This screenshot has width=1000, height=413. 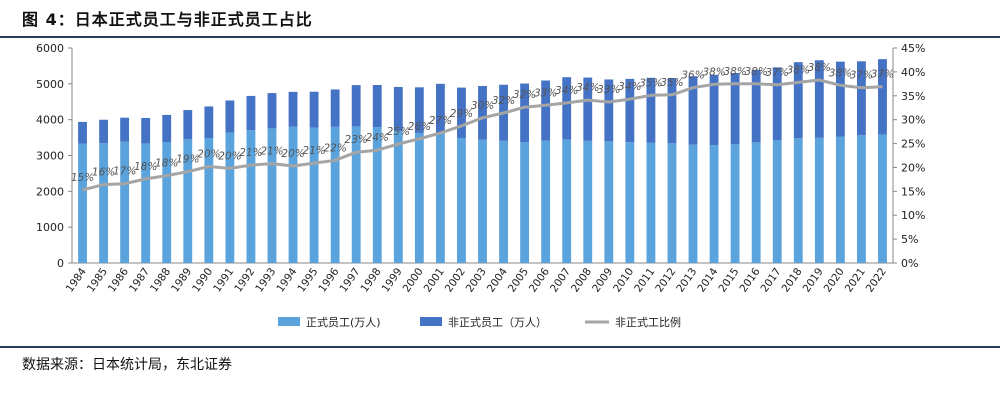 I want to click on right-axis-tick-label: 10%, so click(x=913, y=215).